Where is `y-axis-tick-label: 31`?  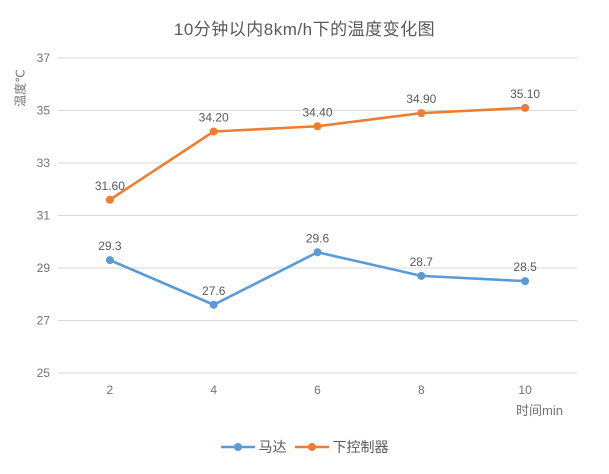
y-axis-tick-label: 31 is located at coordinates (44, 216).